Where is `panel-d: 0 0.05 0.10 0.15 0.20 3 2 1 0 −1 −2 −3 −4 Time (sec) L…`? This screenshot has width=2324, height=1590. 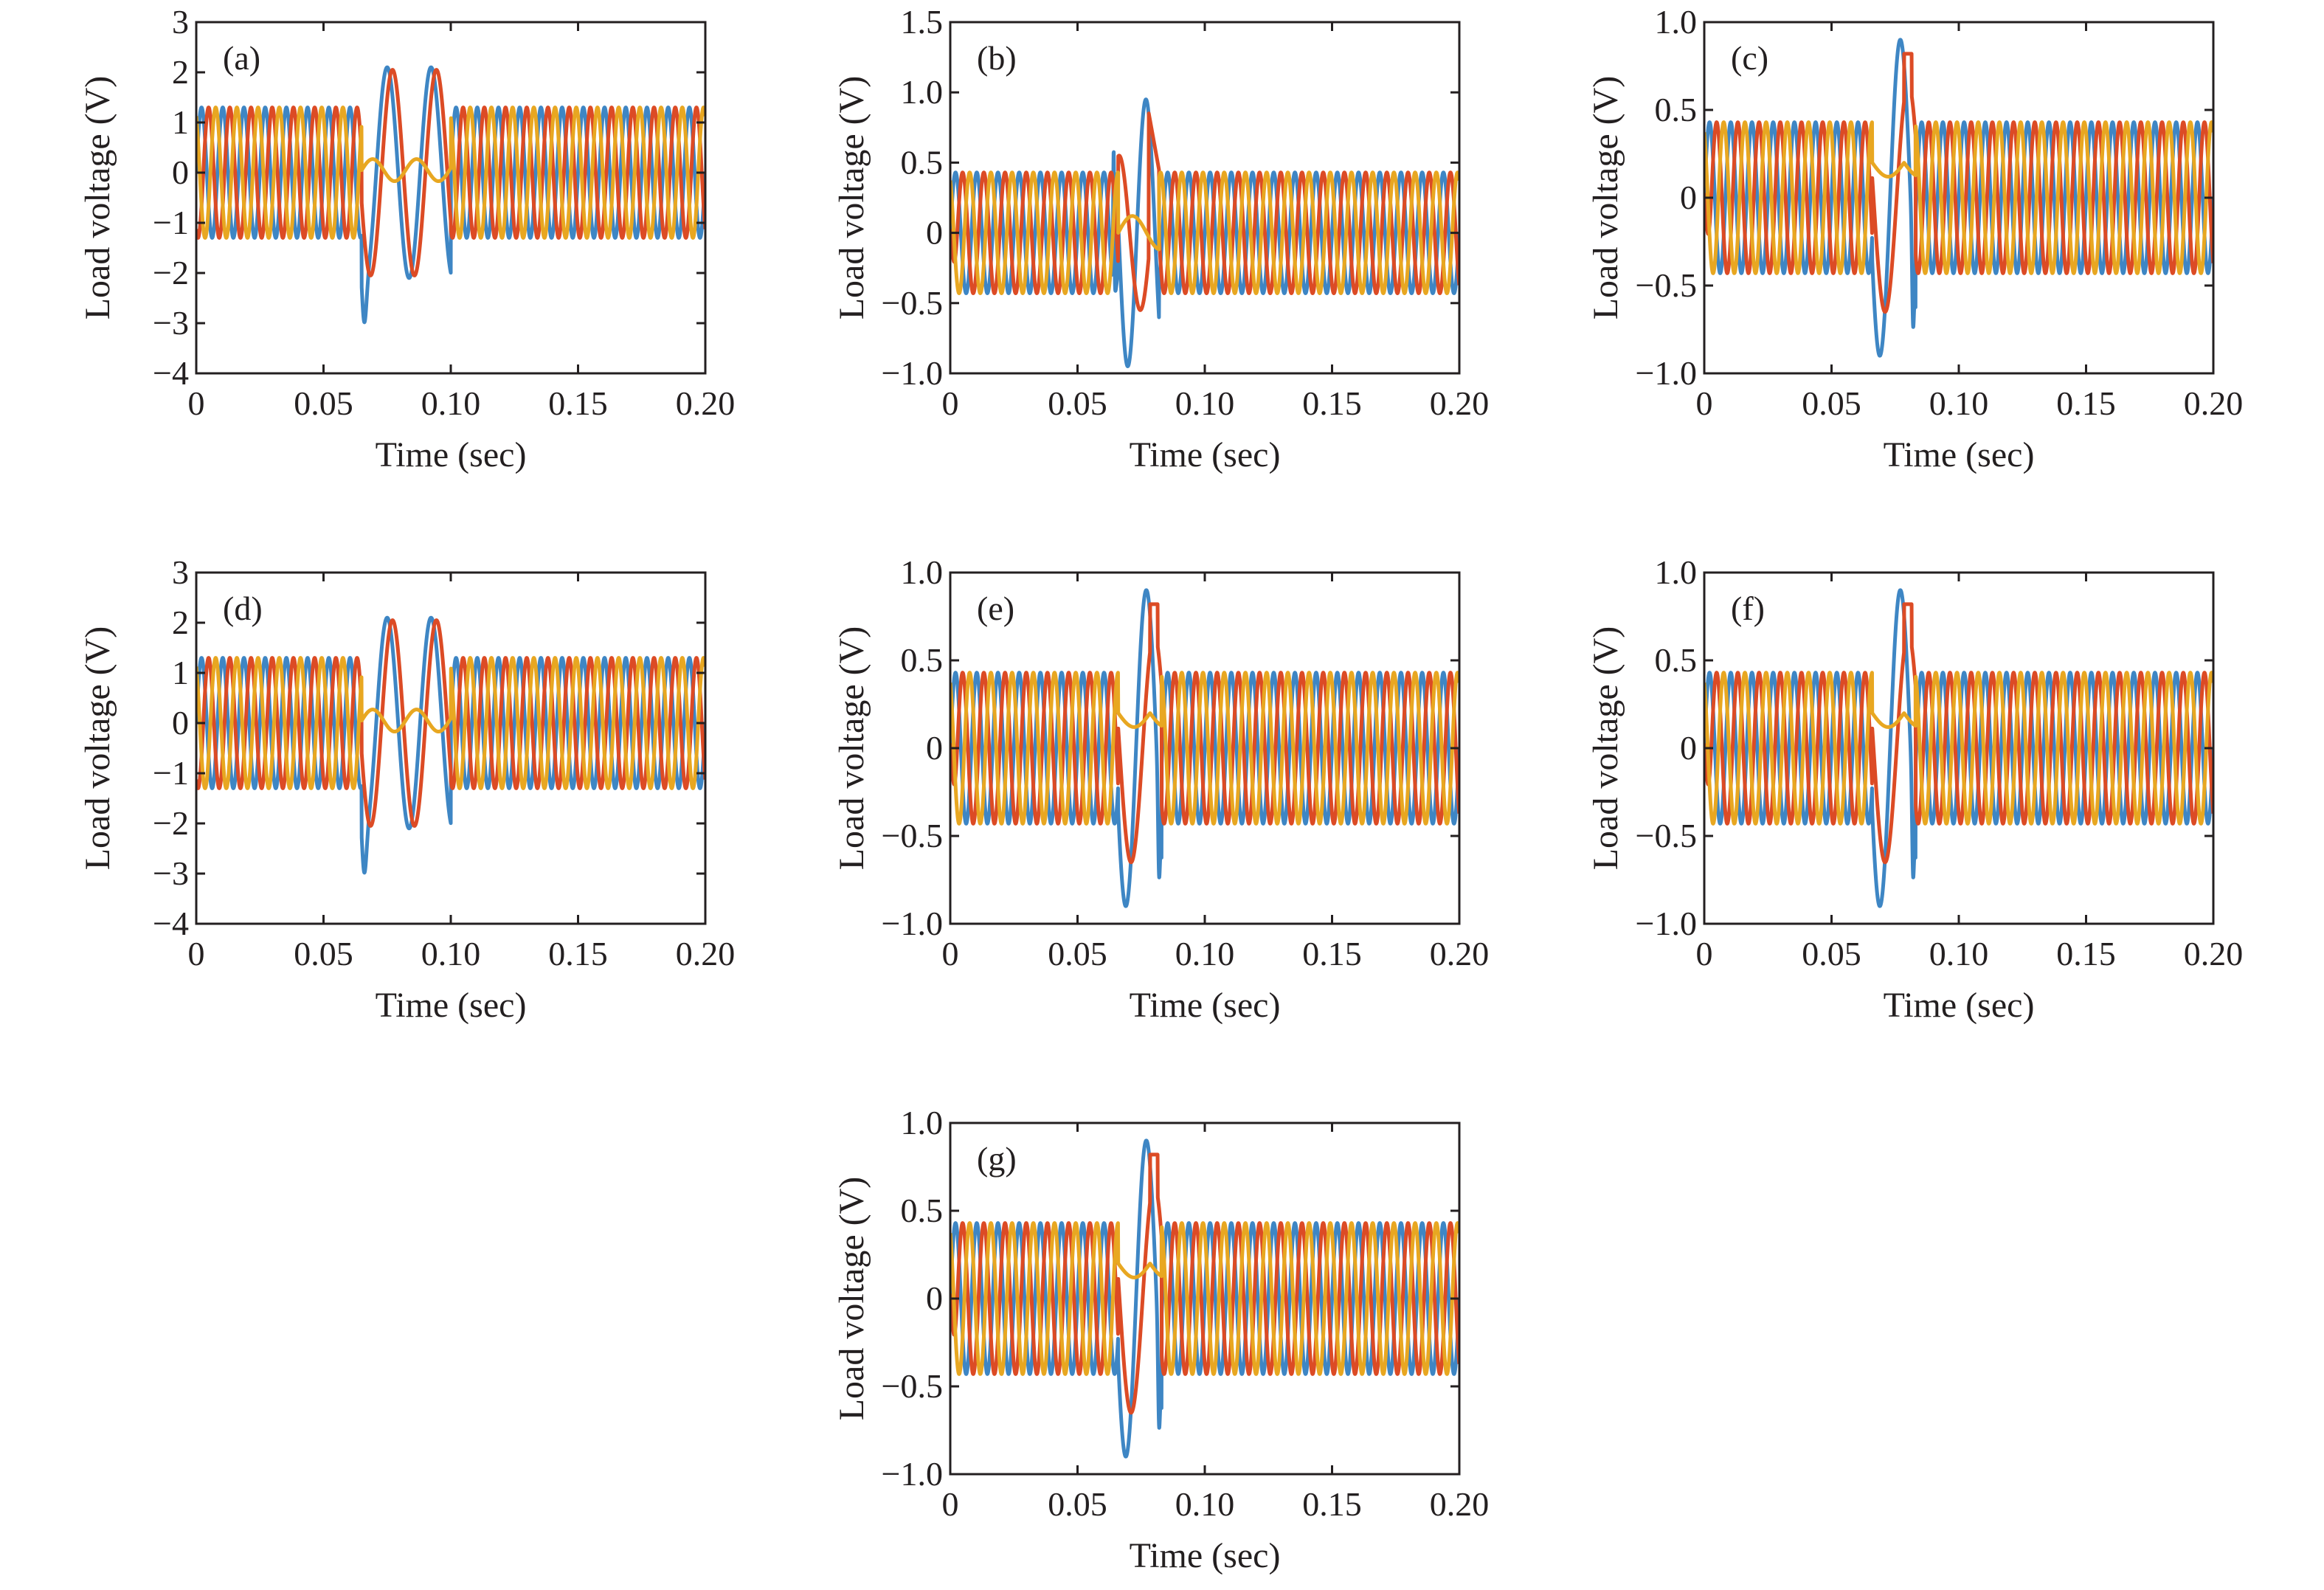 panel-d: 0 0.05 0.10 0.15 0.20 3 2 1 0 −1 −2 −3 −4 Time (sec) L… is located at coordinates (406, 789).